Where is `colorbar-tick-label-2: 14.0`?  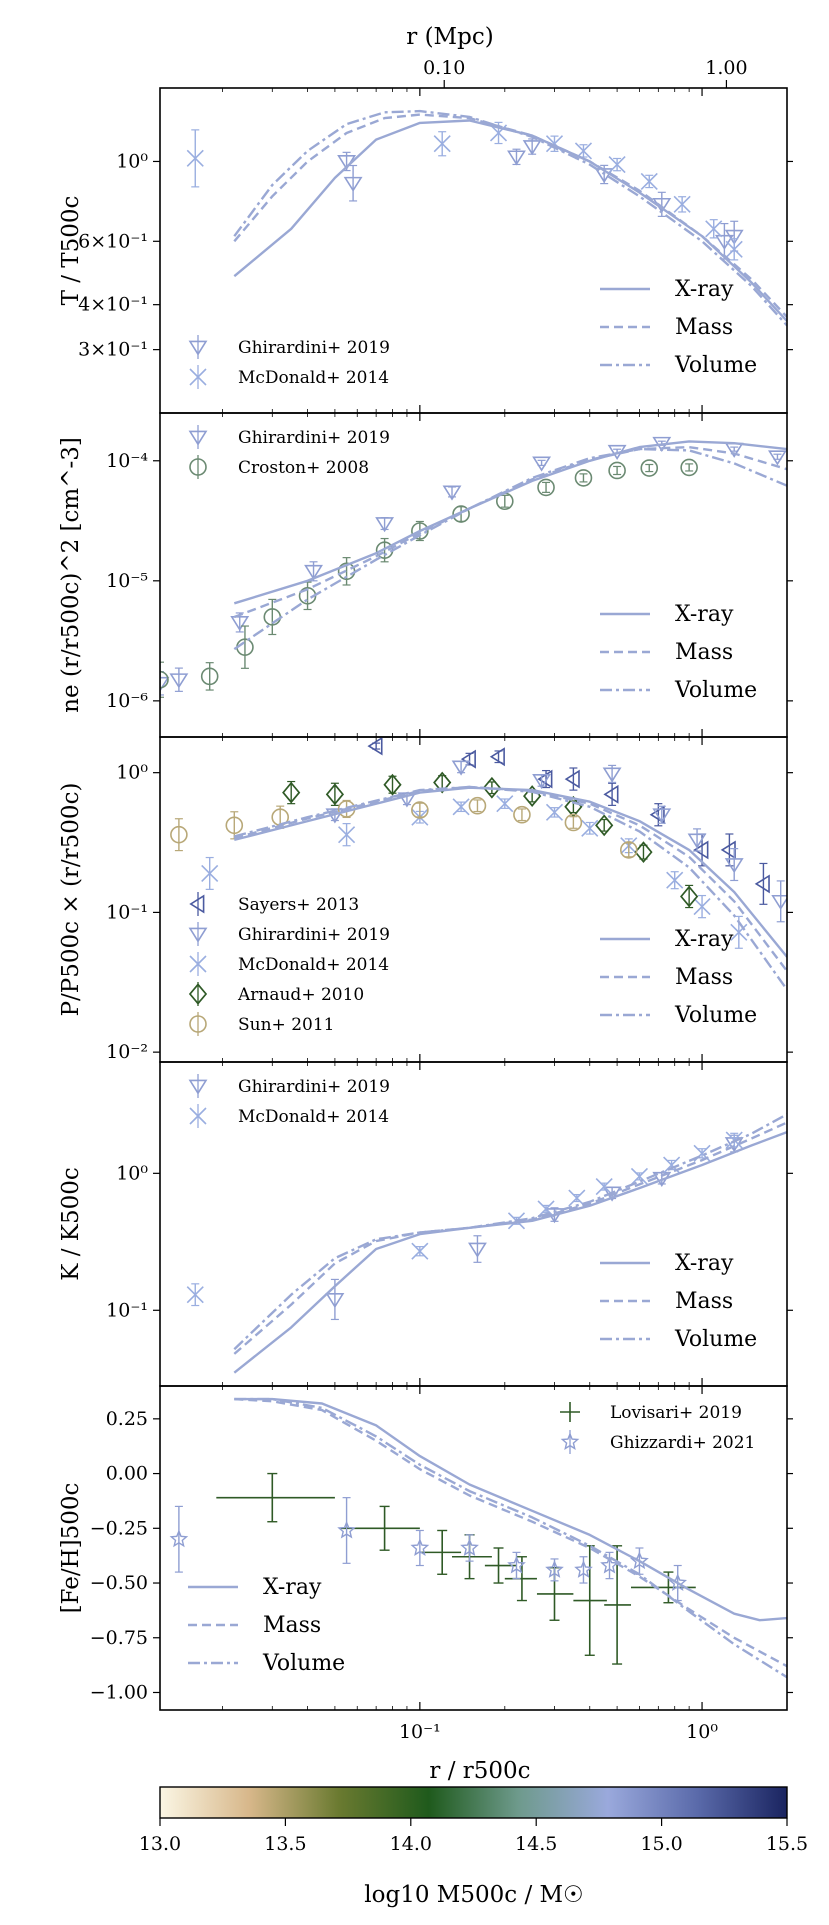
colorbar-tick-label-2: 14.0 is located at coordinates (411, 1844).